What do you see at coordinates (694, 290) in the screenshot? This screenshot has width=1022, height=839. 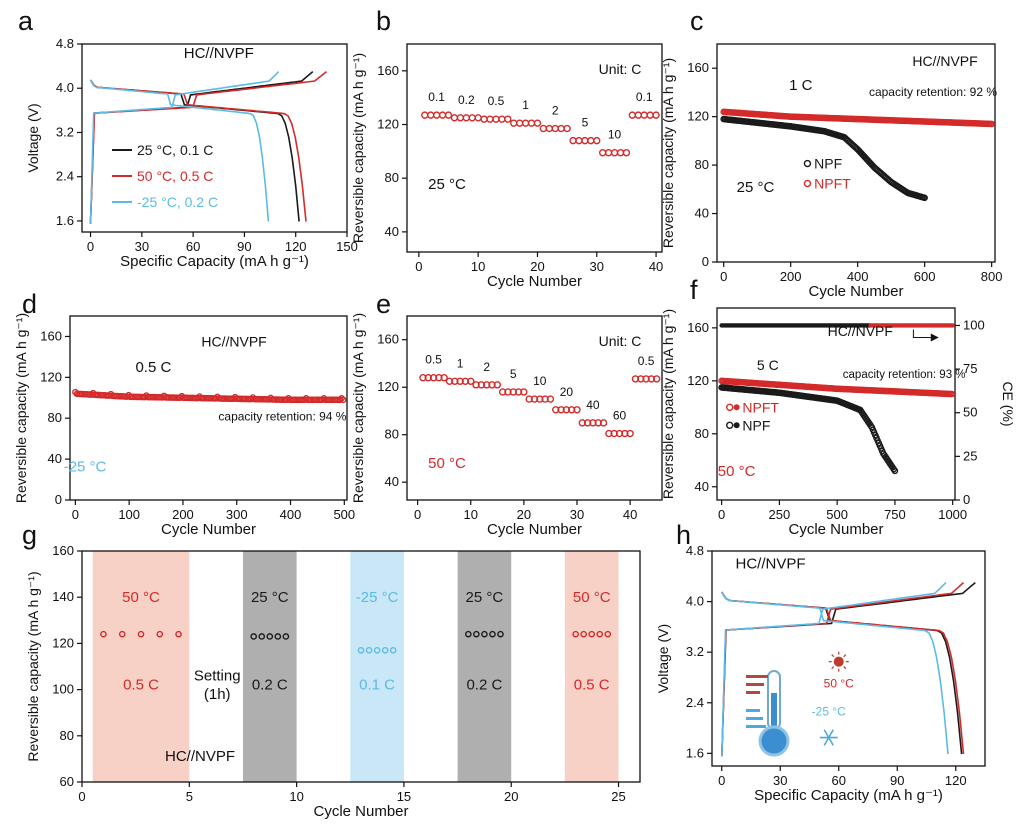 I see `panel-letter: f` at bounding box center [694, 290].